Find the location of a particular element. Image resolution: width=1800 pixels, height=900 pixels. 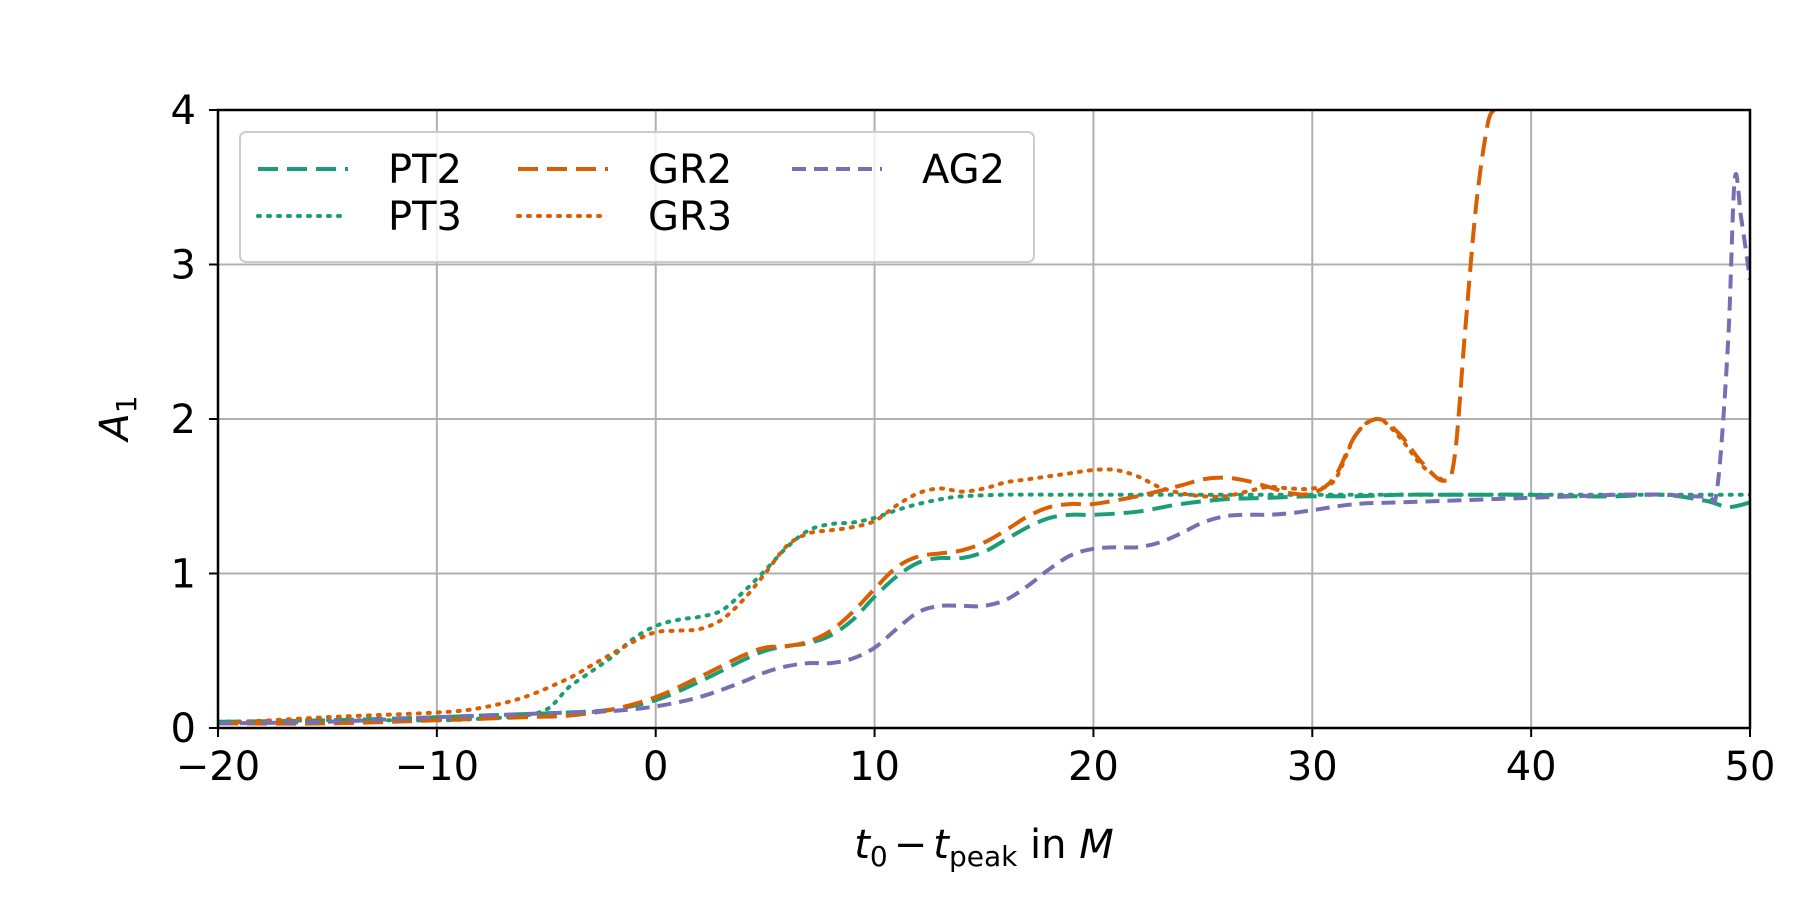

y-tick-label: 2 is located at coordinates (183, 420).